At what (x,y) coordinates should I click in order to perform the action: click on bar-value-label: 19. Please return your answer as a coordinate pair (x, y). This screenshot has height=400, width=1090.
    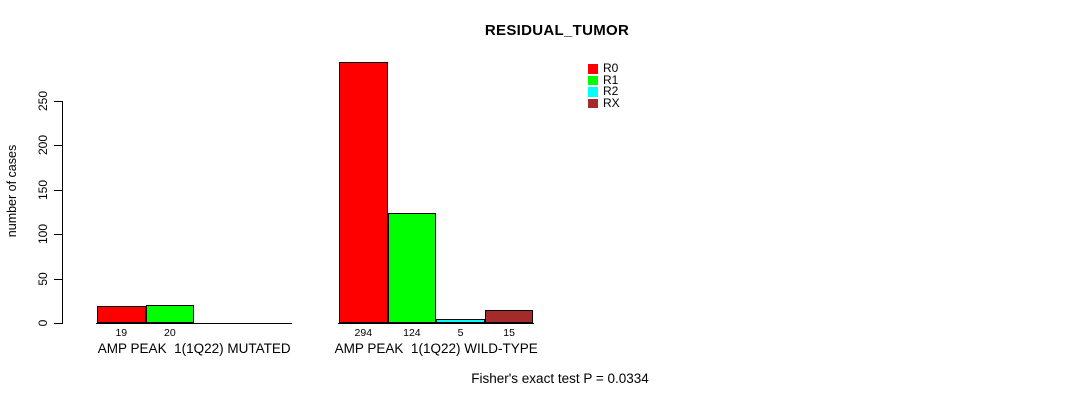
    Looking at the image, I should click on (121, 333).